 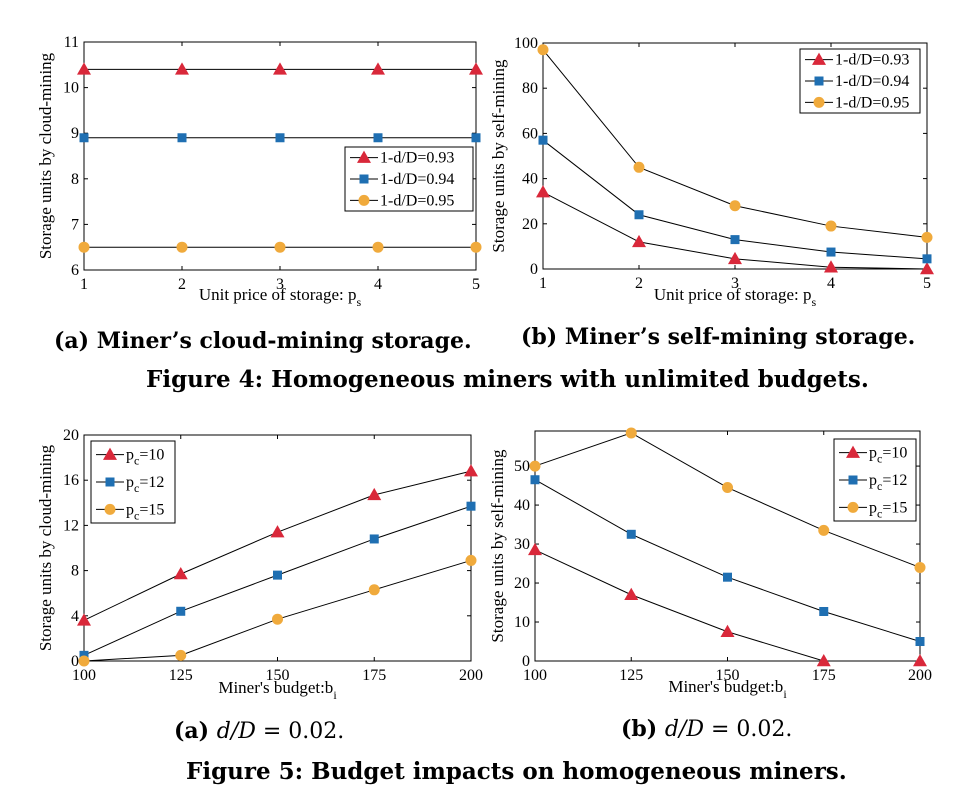 What do you see at coordinates (75, 270) in the screenshot?
I see `fig4a-ytick-label: 6` at bounding box center [75, 270].